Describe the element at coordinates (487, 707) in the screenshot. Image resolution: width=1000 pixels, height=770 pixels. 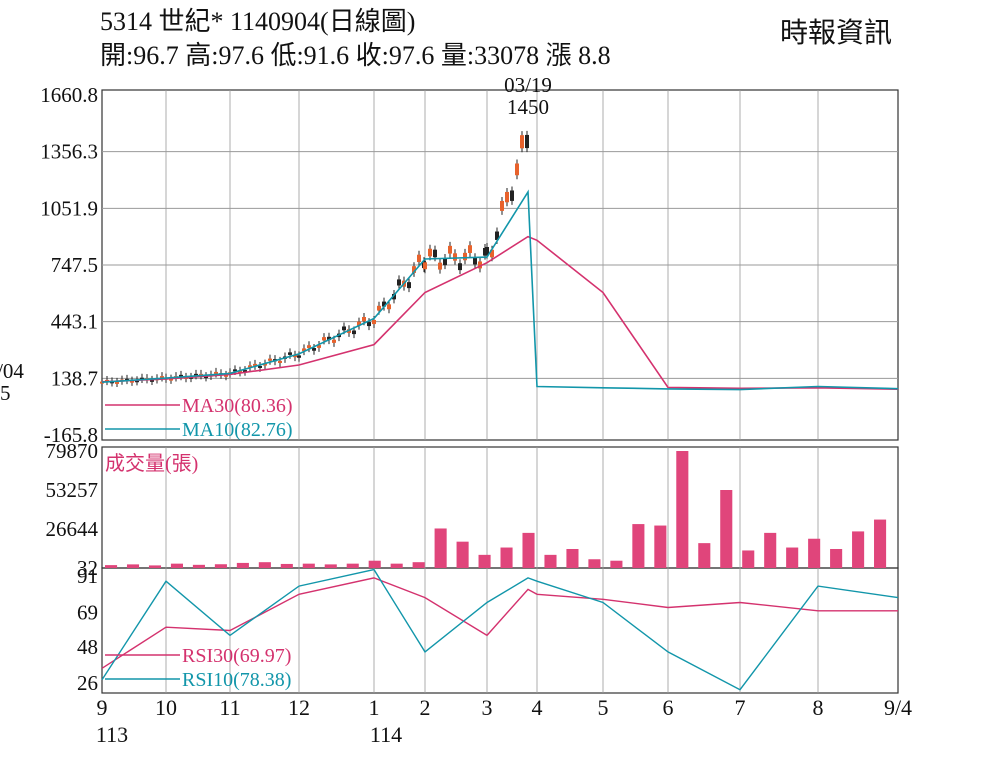
I see `x-month-label: 3` at that location.